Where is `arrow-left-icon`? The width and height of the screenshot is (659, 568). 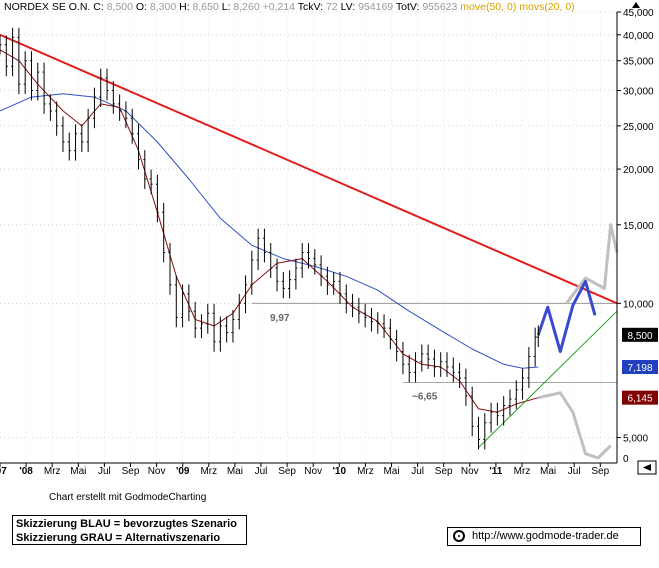
arrow-left-icon is located at coordinates (647, 467).